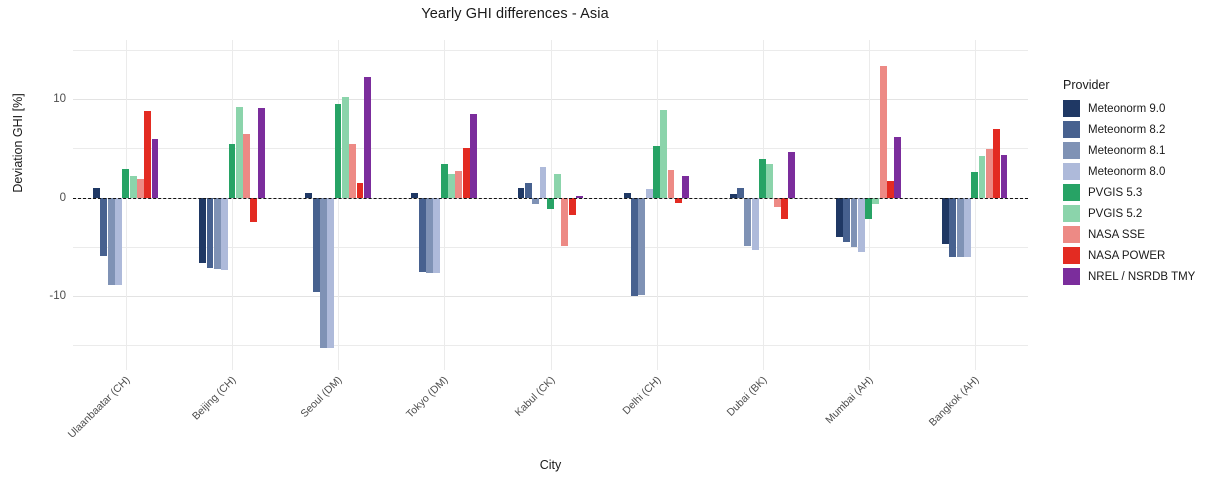  What do you see at coordinates (747, 396) in the screenshot?
I see `x-axis-tick-label: Dubai (BK)` at bounding box center [747, 396].